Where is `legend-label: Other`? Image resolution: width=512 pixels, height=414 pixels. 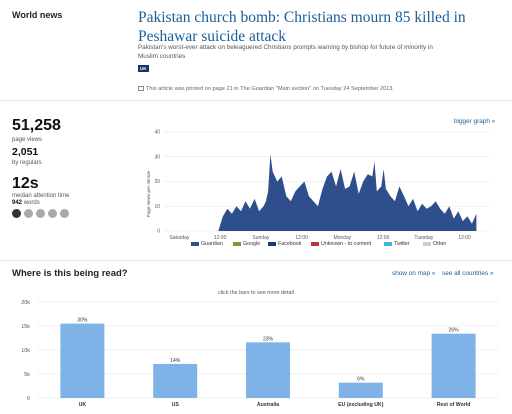
legend-label: Other is located at coordinates (440, 244).